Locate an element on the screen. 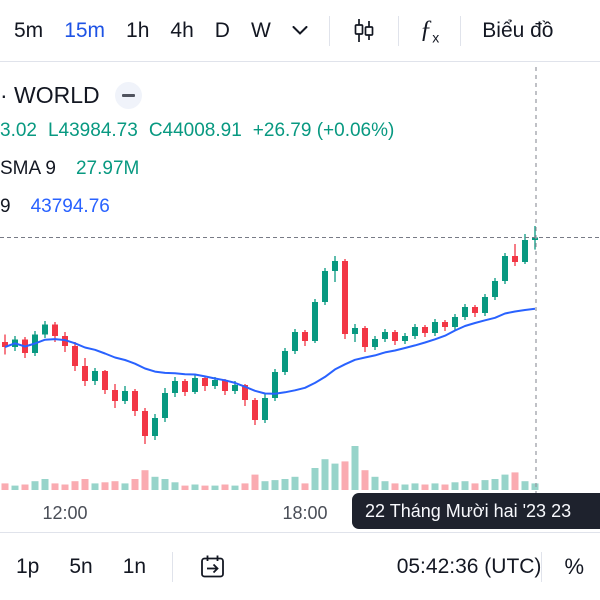  chart-view-button: Biểu đồ is located at coordinates (518, 30).